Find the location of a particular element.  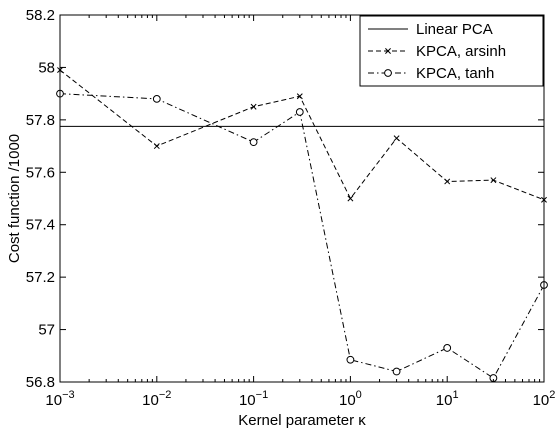

x-tick-label: 10² is located at coordinates (544, 399).